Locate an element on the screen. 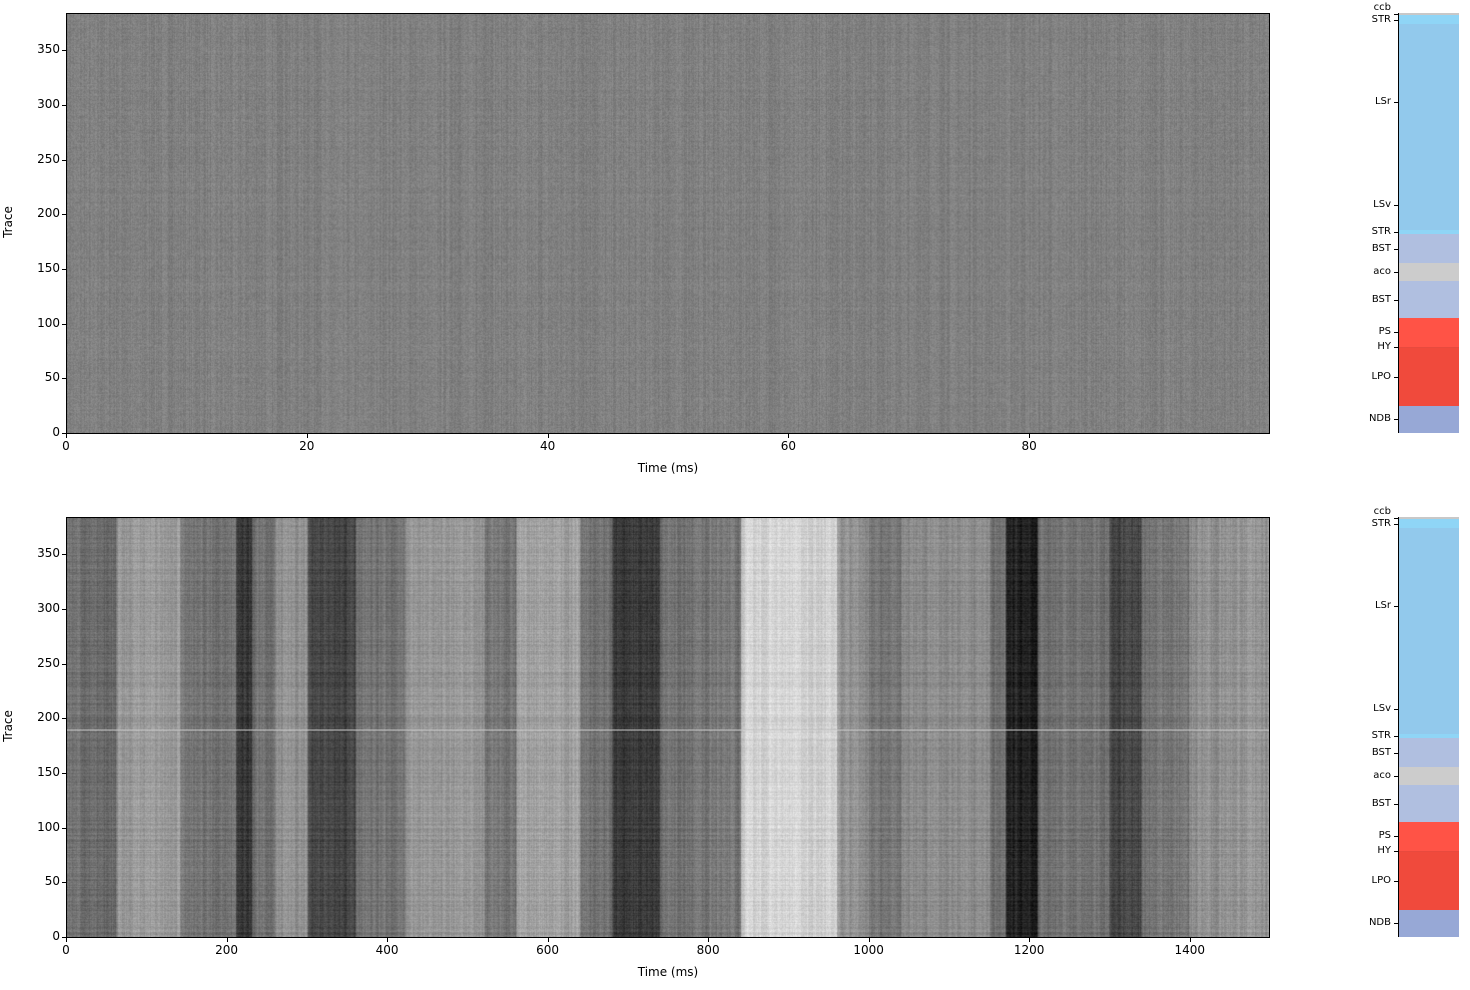 This screenshot has height=990, width=1470. x-tick-label: 1400 is located at coordinates (1189, 950).